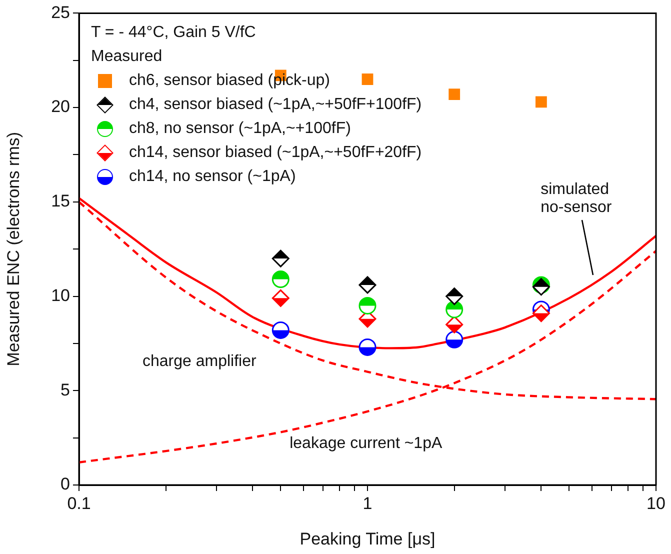  Describe the element at coordinates (127, 57) in the screenshot. I see `legend-title: Measured` at that location.